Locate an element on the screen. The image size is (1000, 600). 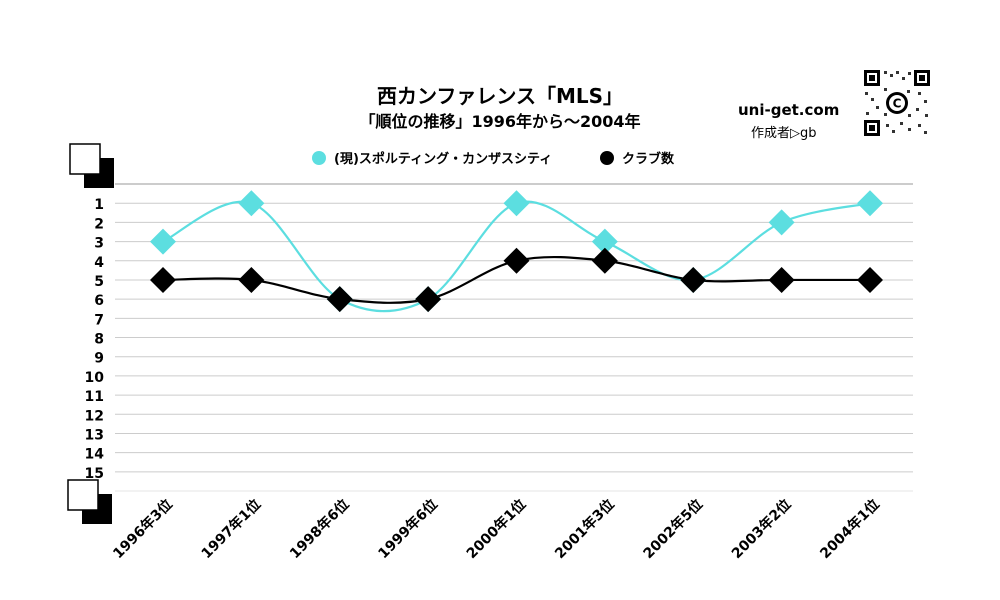
y-tick-label: 5 is located at coordinates (99, 282).